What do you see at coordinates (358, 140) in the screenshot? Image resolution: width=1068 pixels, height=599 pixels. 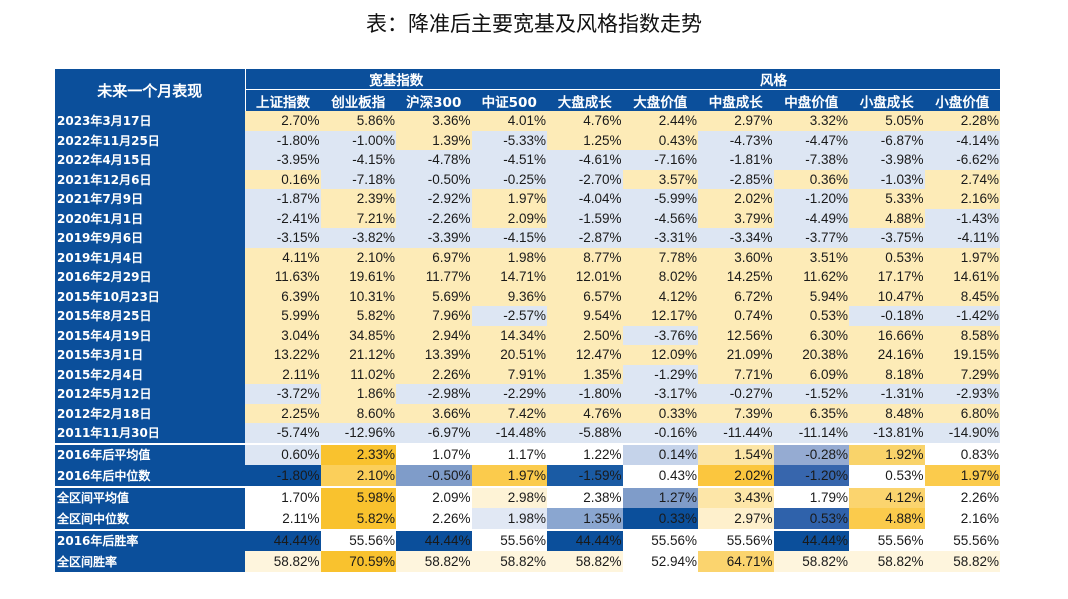 I see `table-cell: -1.00%` at bounding box center [358, 140].